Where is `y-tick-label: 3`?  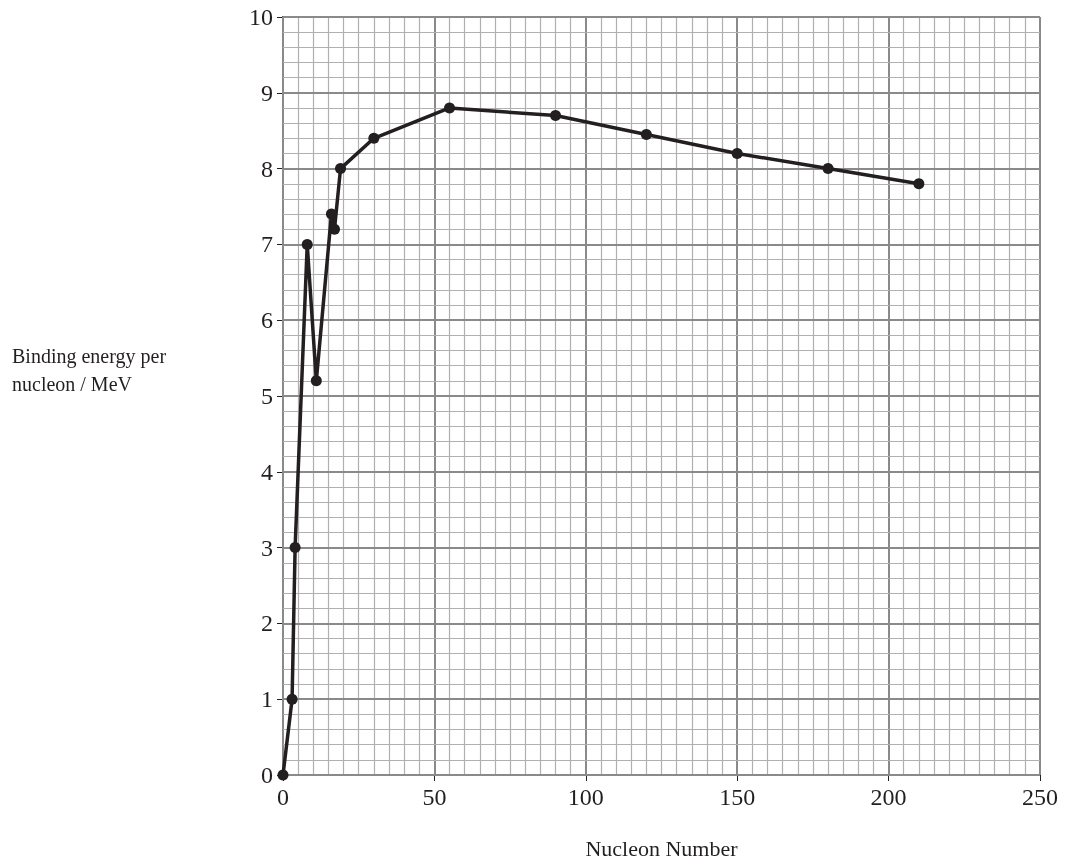 y-tick-label: 3 is located at coordinates (267, 547).